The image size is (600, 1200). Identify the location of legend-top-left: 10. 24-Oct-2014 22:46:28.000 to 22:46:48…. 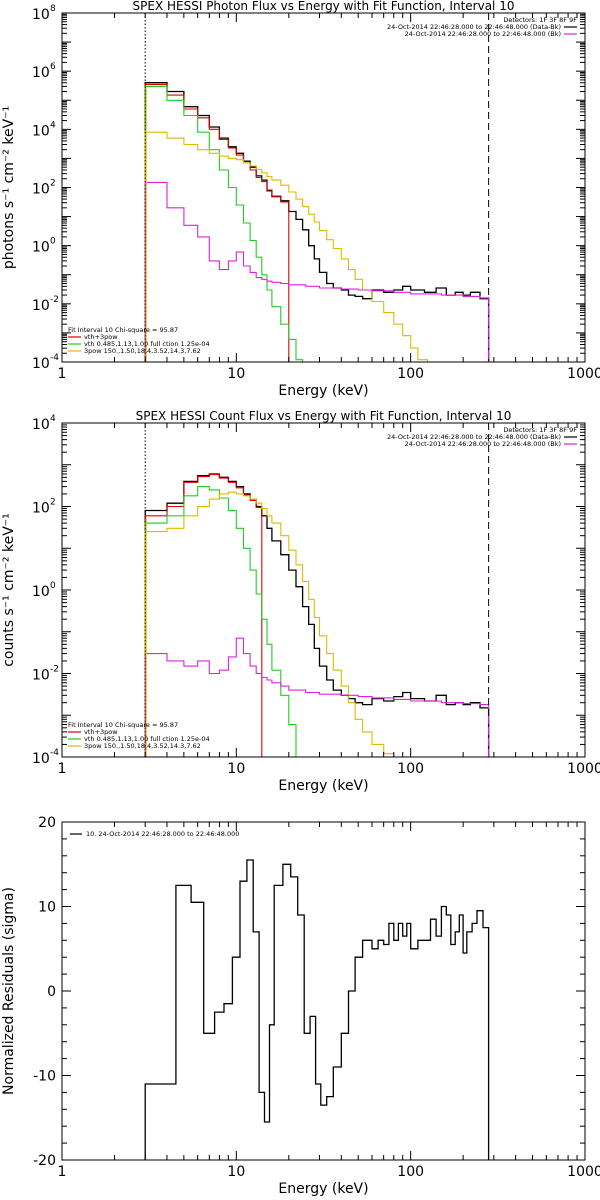
(154, 834).